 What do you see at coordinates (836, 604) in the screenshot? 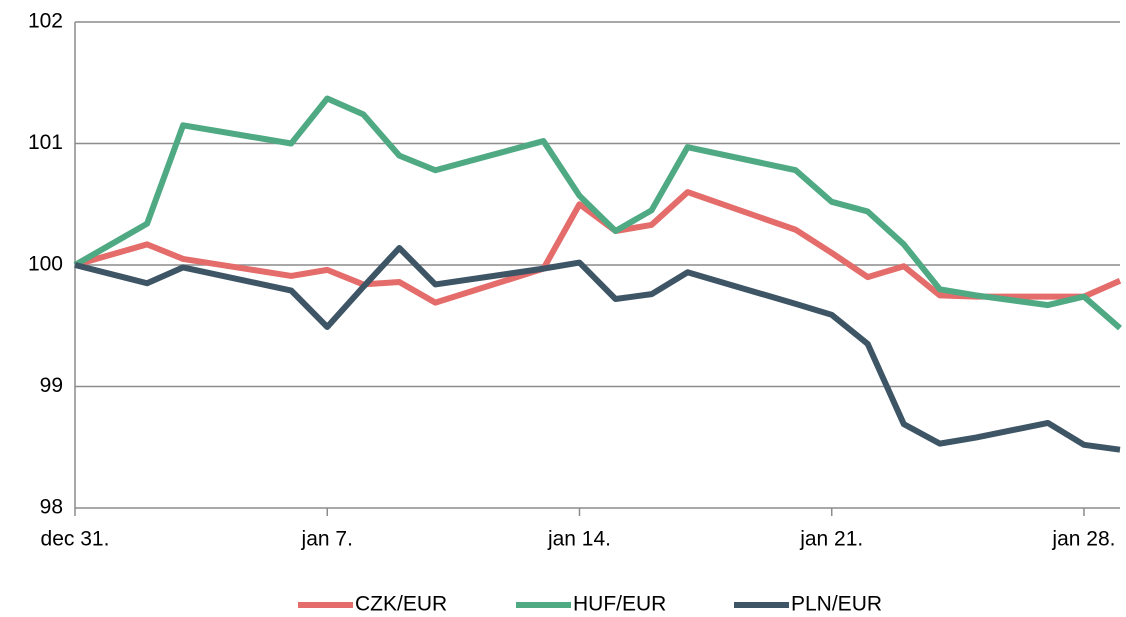
I see `legend-label: PLN/EUR` at bounding box center [836, 604].